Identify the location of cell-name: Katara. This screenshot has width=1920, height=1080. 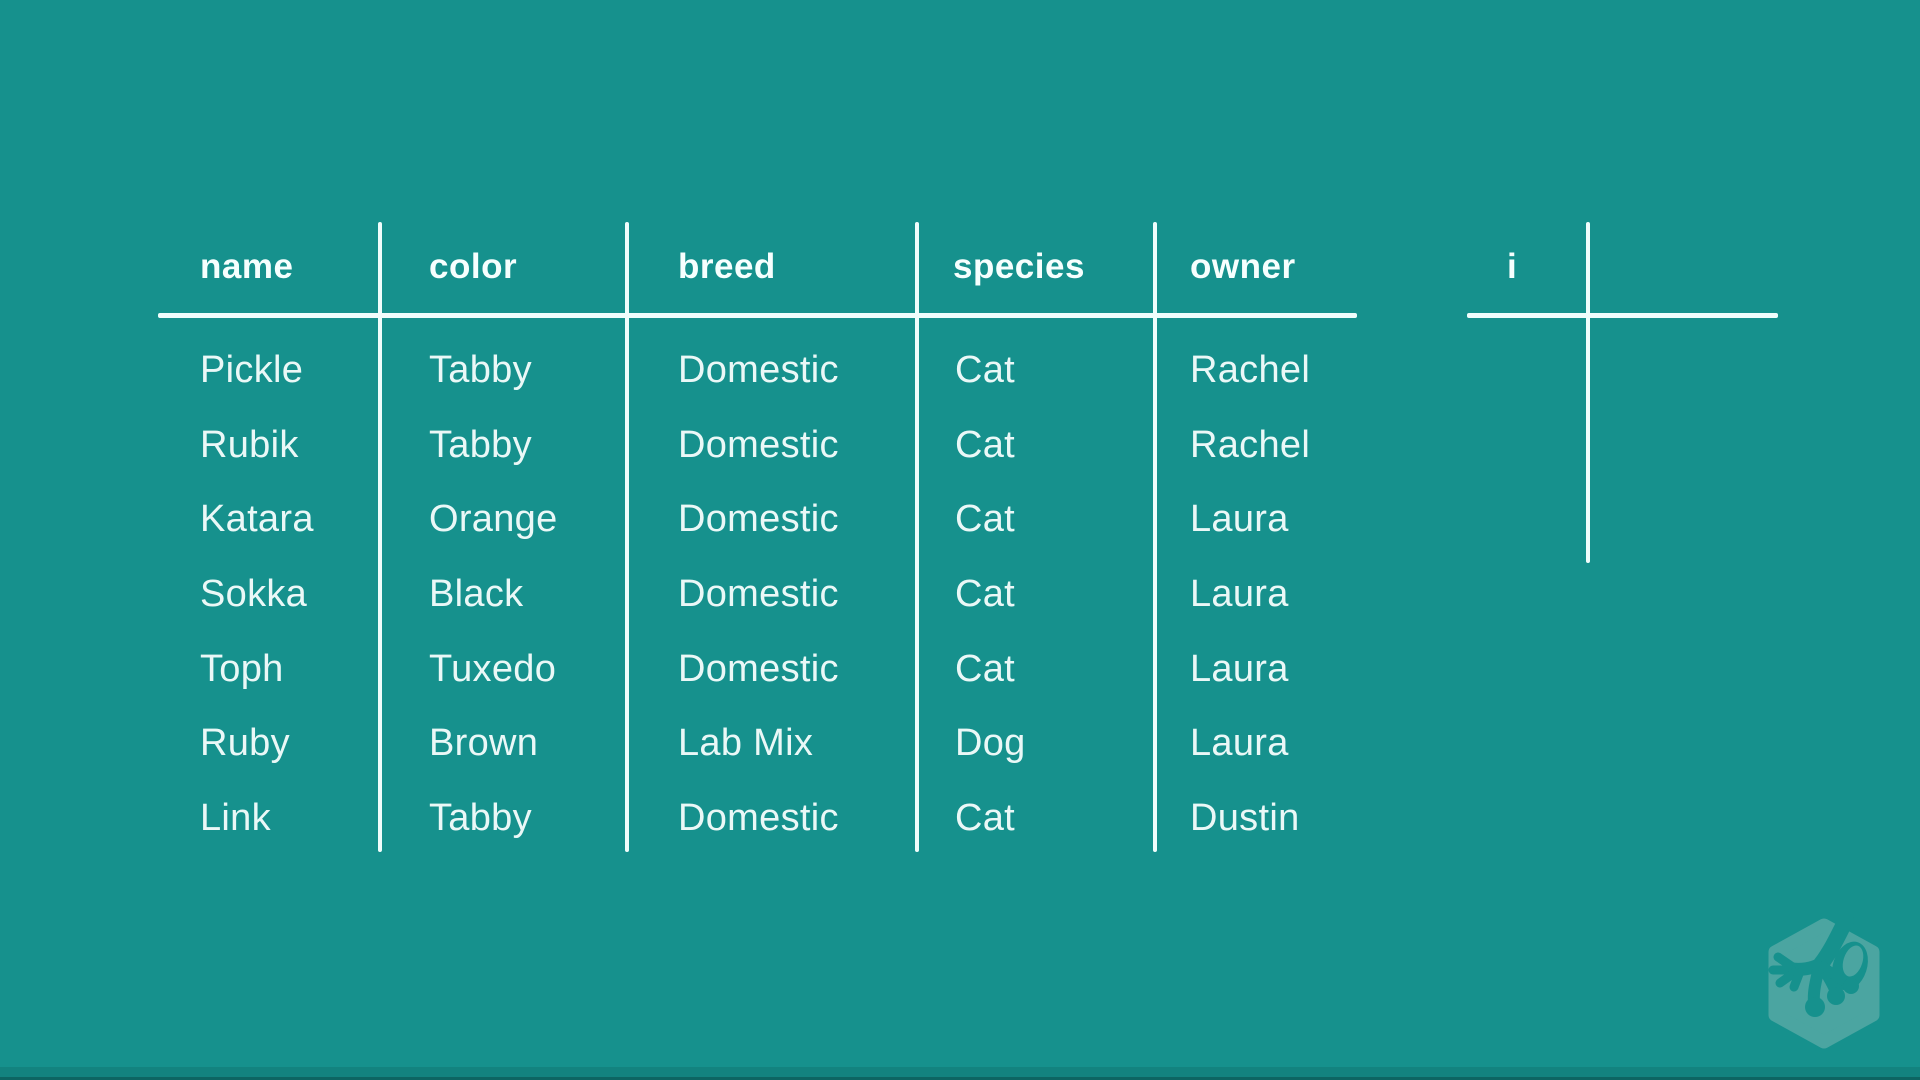
(257, 519).